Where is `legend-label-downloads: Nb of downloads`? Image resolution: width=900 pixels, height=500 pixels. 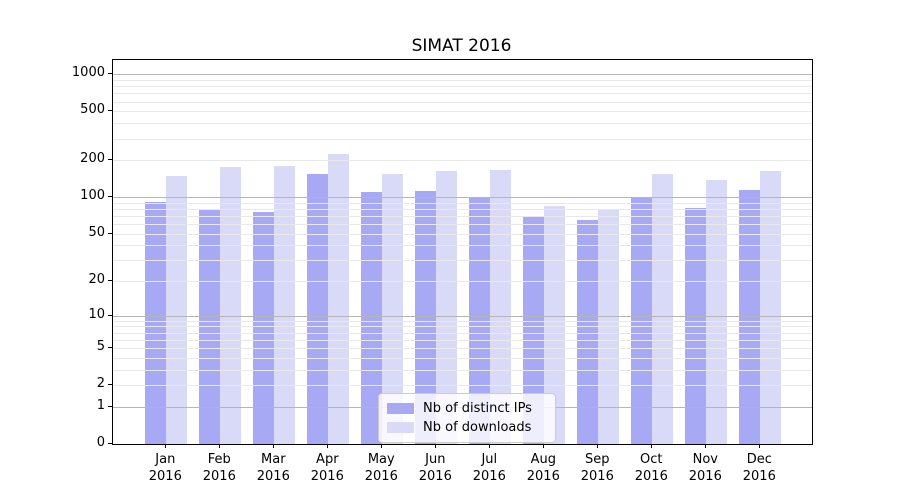 legend-label-downloads: Nb of downloads is located at coordinates (477, 427).